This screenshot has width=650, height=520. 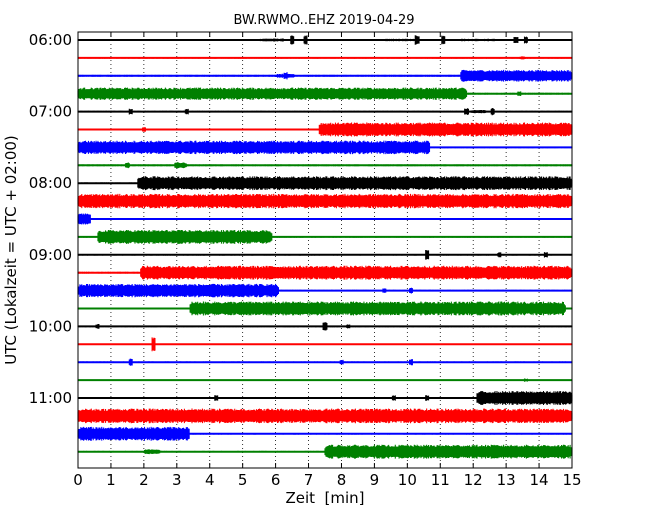 What do you see at coordinates (177, 480) in the screenshot?
I see `x-tick-label-3: 3` at bounding box center [177, 480].